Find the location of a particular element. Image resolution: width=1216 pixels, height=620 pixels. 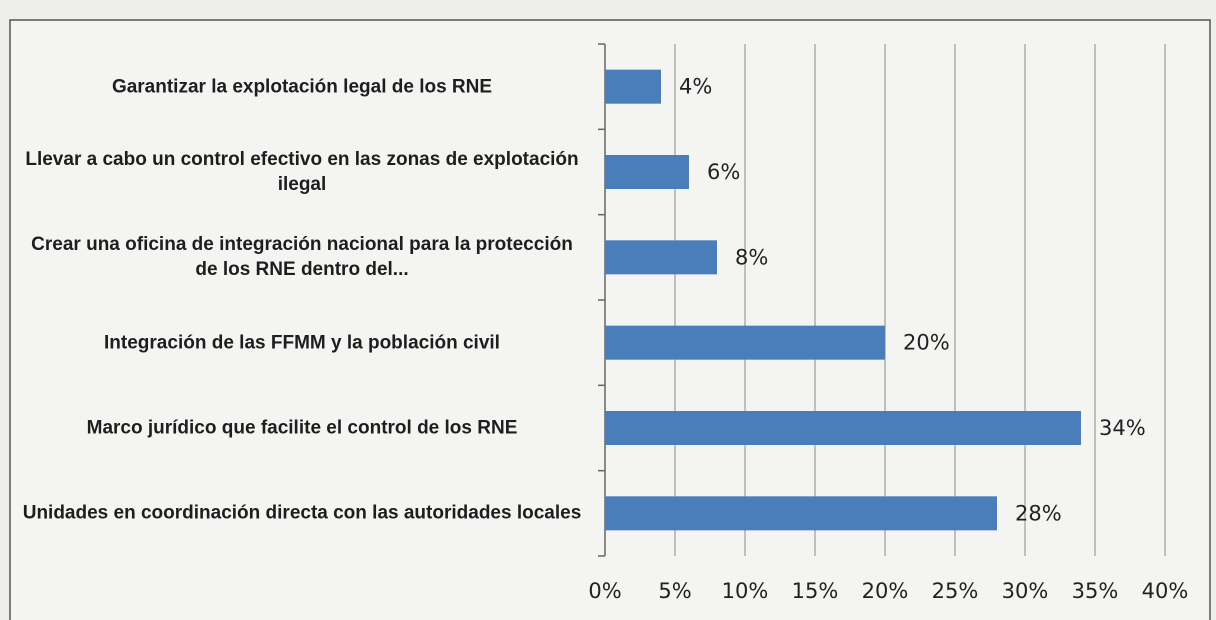

x-tick-label: 20% is located at coordinates (885, 591).